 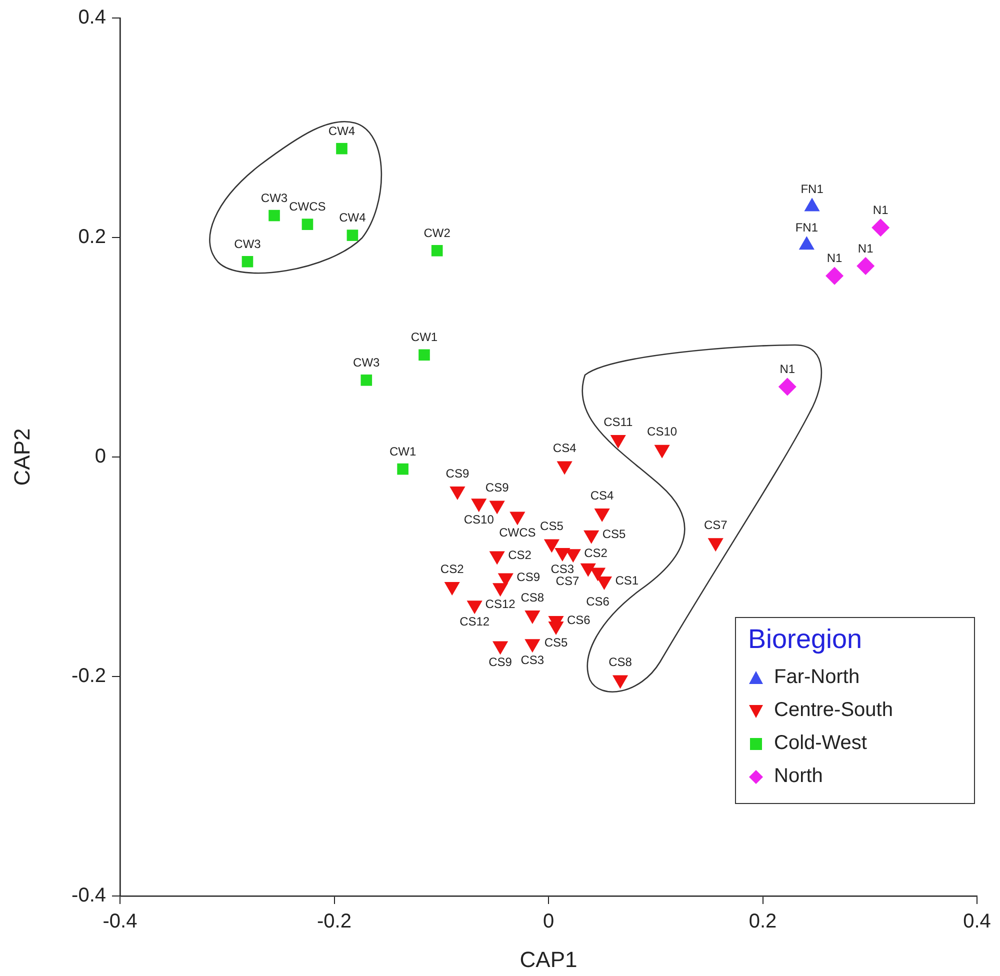 I want to click on y-tick-label: -0.4, so click(x=89, y=895).